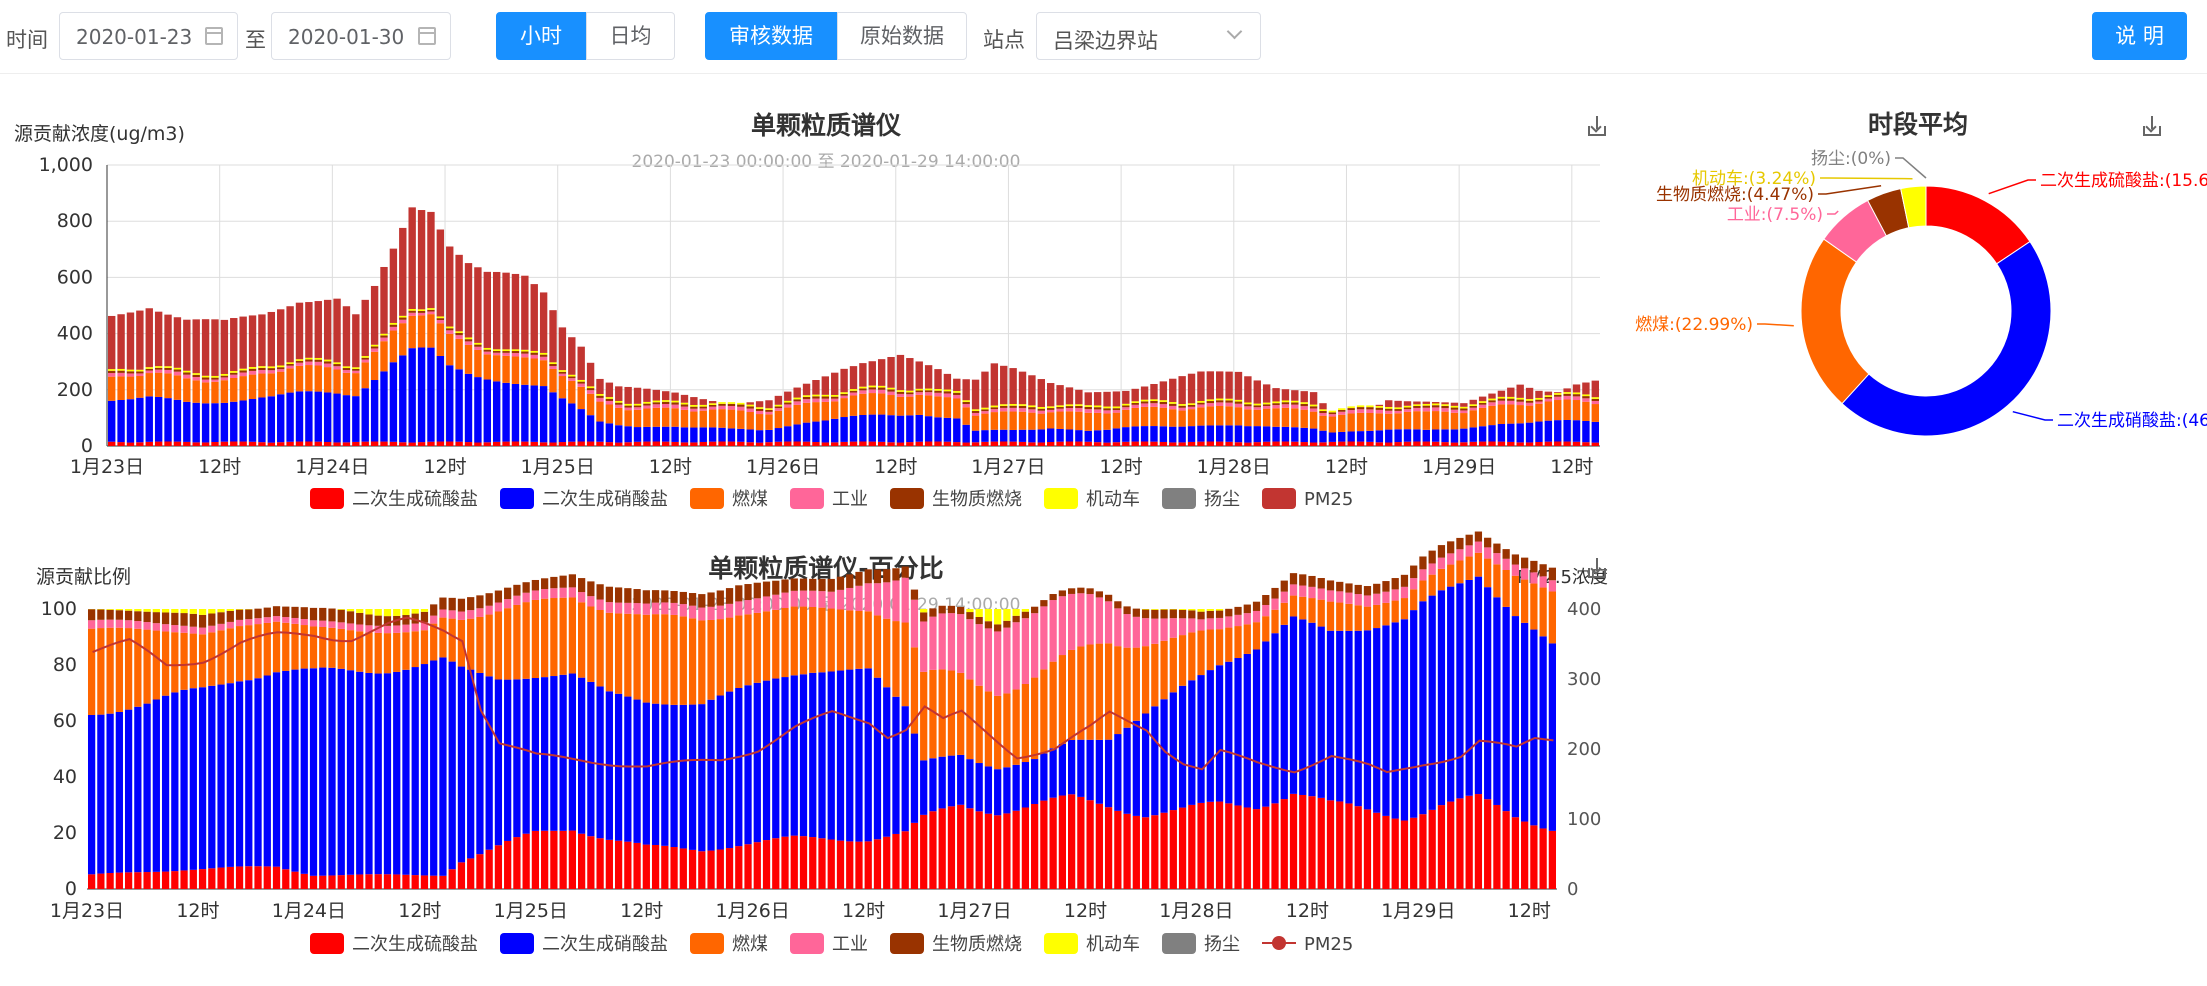  Describe the element at coordinates (630, 36) in the screenshot. I see `daily-button: 日均` at that location.